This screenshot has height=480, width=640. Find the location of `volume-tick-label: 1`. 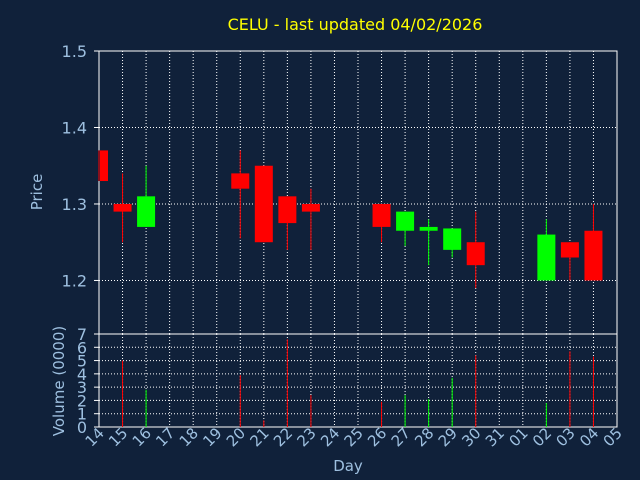

volume-tick-label: 1 is located at coordinates (82, 414).